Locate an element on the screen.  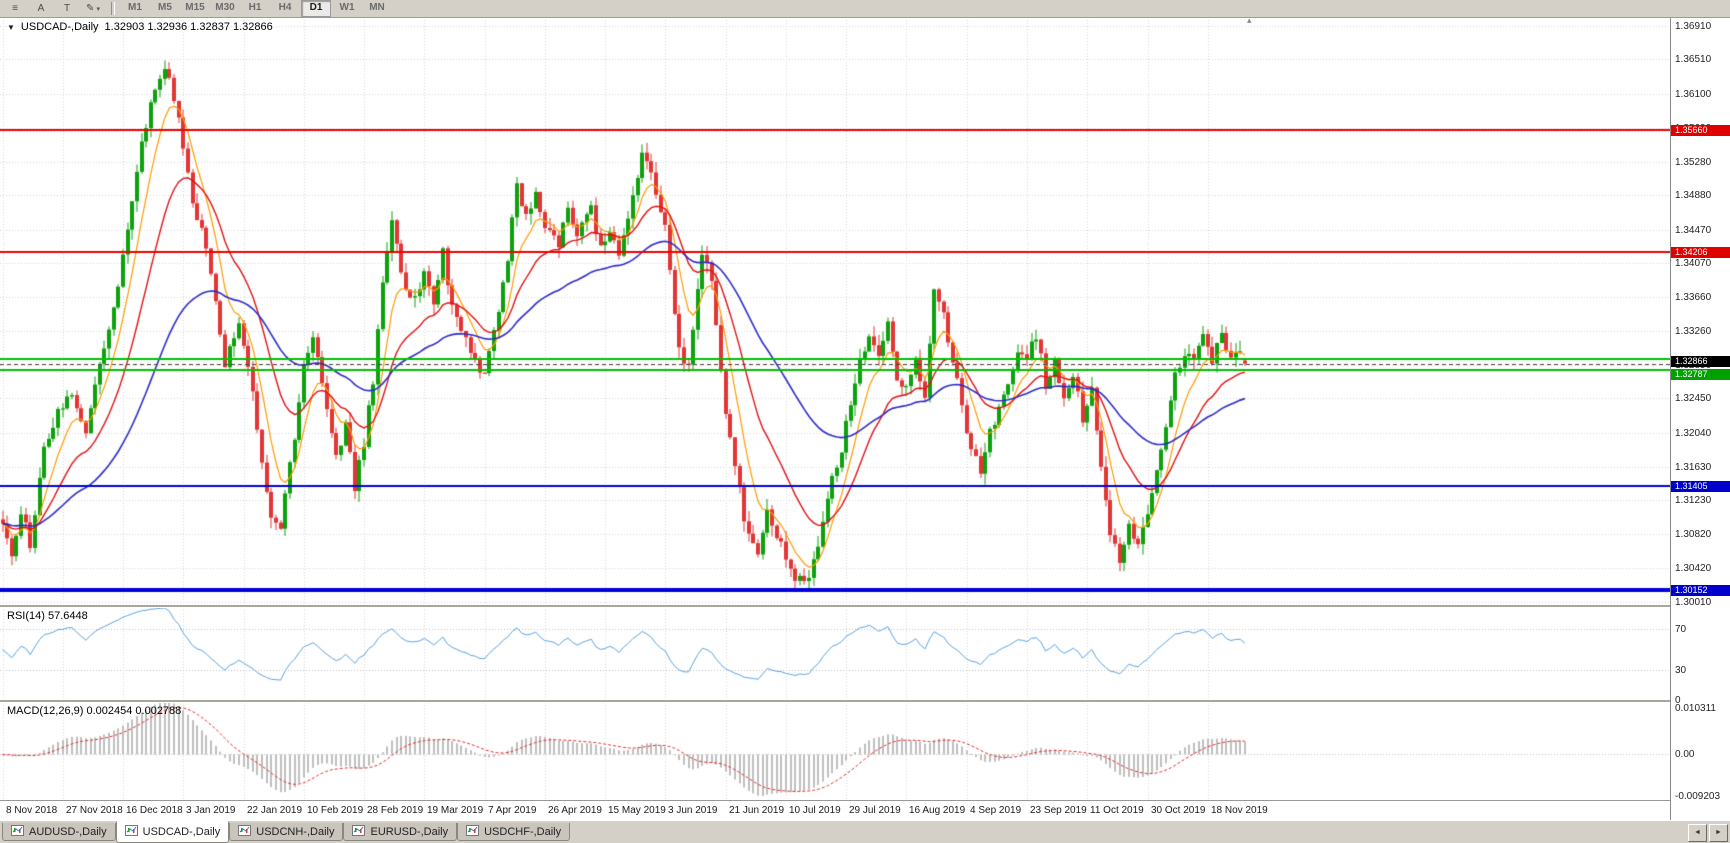
chart-tab-eurusd: EURUSD-,Daily is located at coordinates (400, 832).